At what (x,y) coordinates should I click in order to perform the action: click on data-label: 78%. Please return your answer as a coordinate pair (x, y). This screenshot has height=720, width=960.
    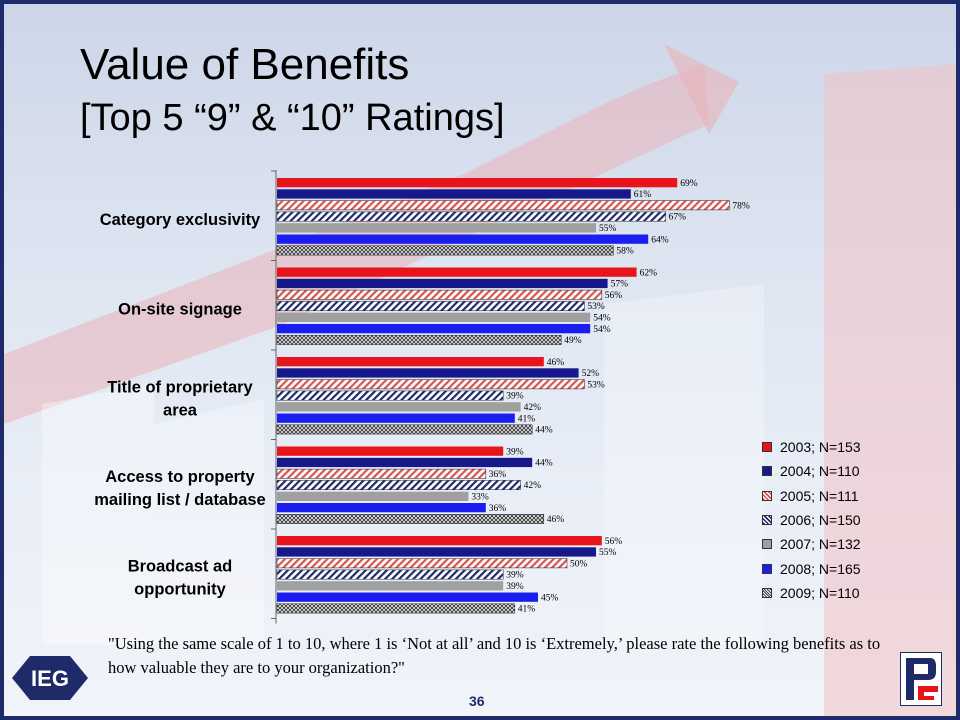
    Looking at the image, I should click on (741, 206).